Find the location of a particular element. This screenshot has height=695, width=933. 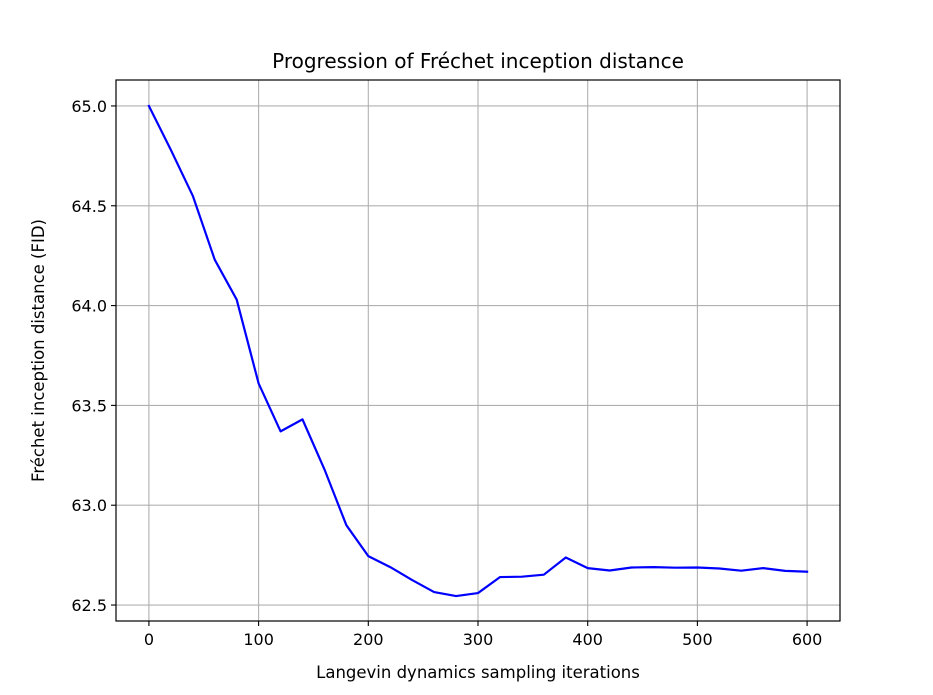

x-tick-label: 500 is located at coordinates (697, 639).